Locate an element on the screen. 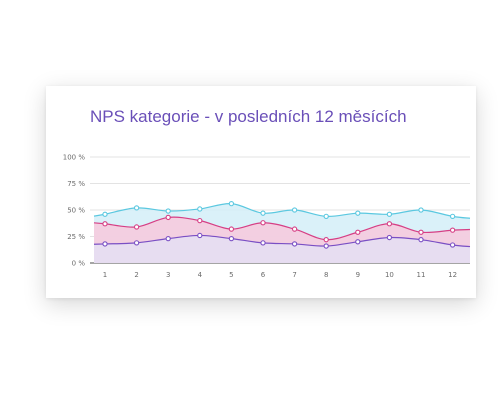 The width and height of the screenshot is (500, 400). y-tick-label: 0 % is located at coordinates (79, 264).